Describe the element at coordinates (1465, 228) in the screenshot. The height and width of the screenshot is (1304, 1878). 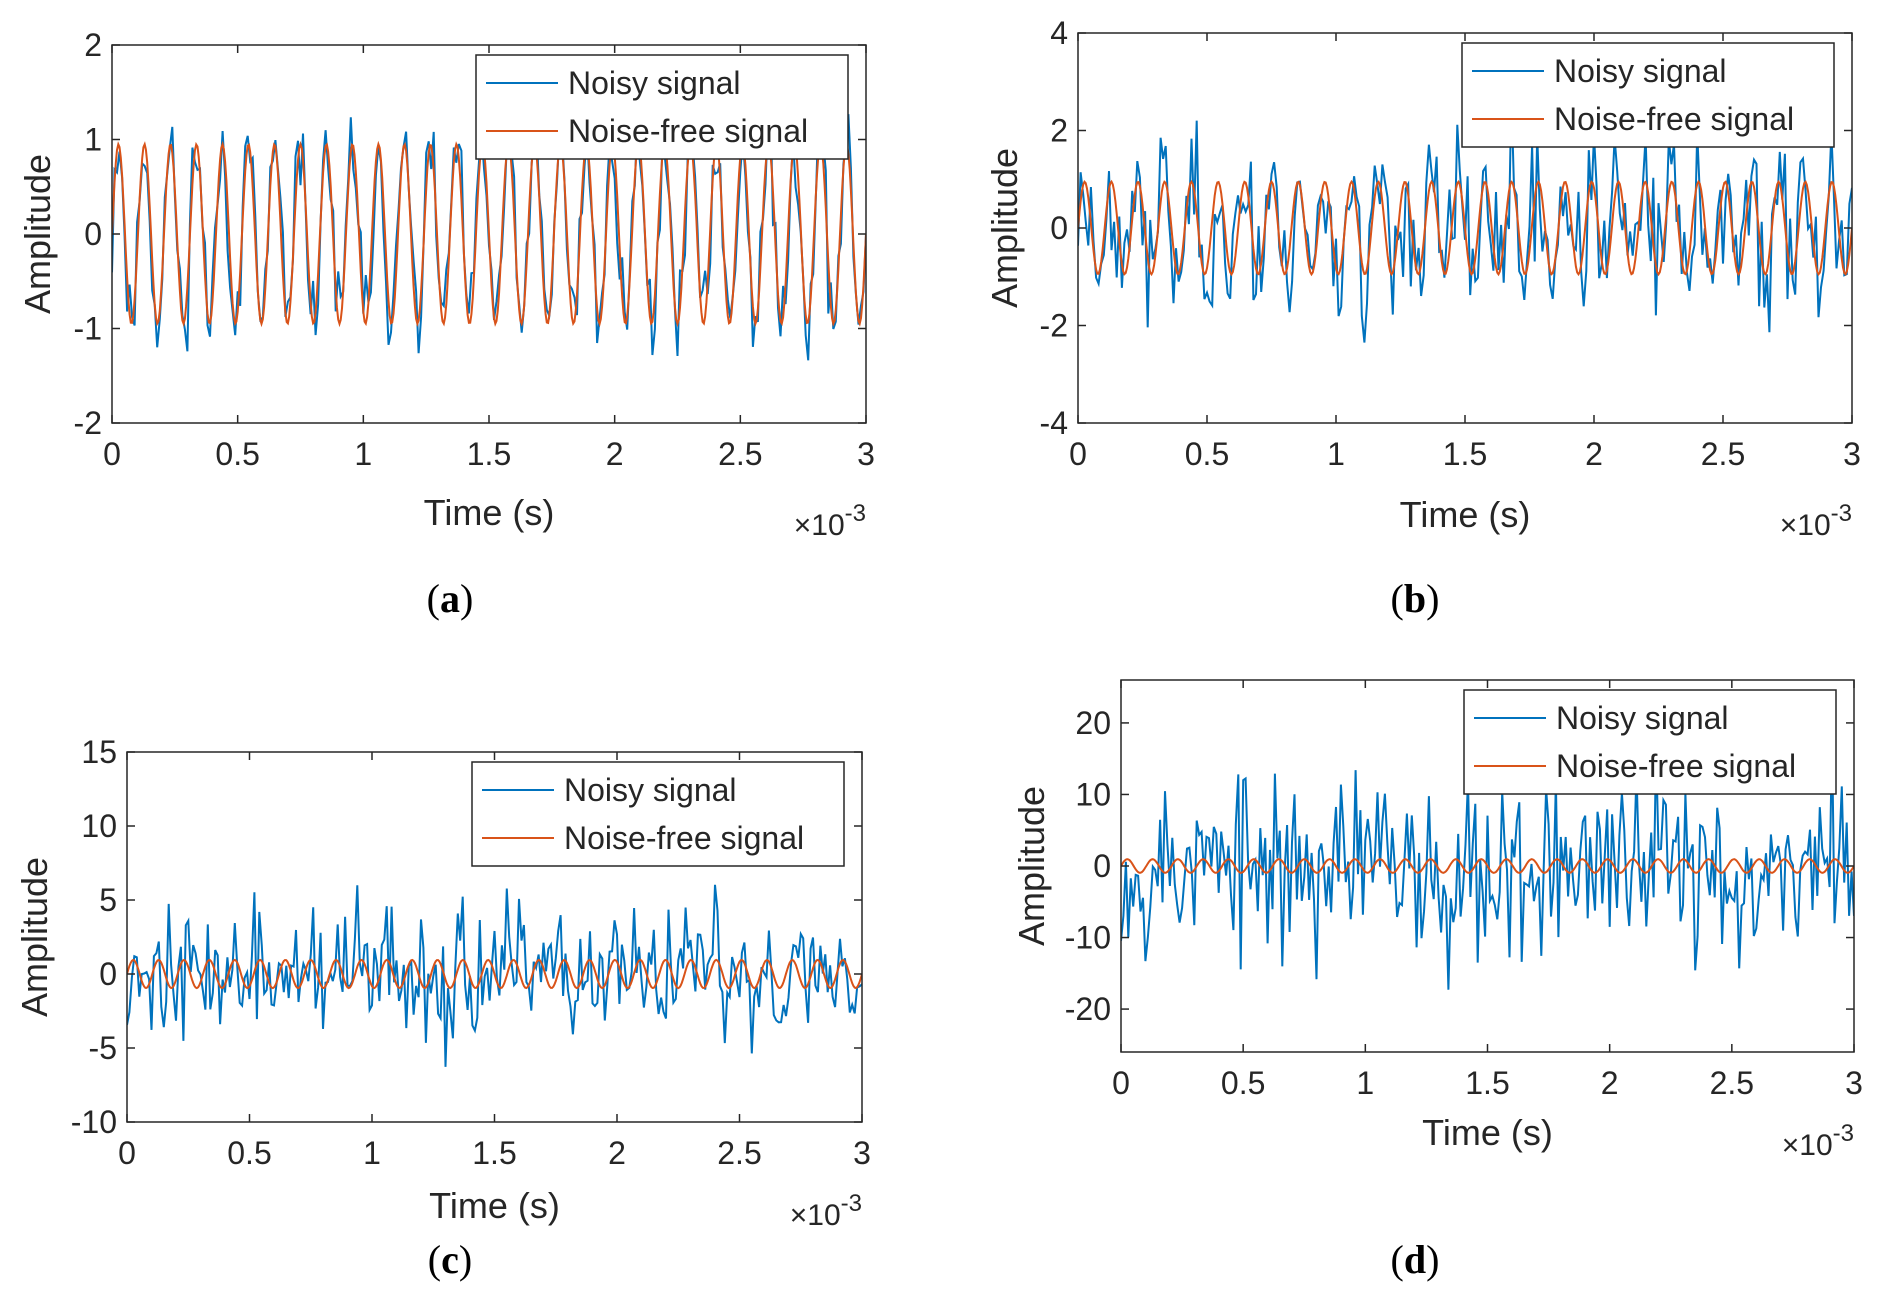
I see `noise-free-signal-line-b` at that location.